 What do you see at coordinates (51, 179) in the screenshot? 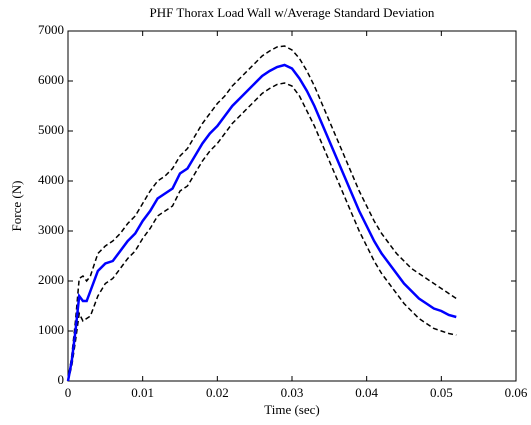
I see `y-tick-label: 4000` at bounding box center [51, 179].